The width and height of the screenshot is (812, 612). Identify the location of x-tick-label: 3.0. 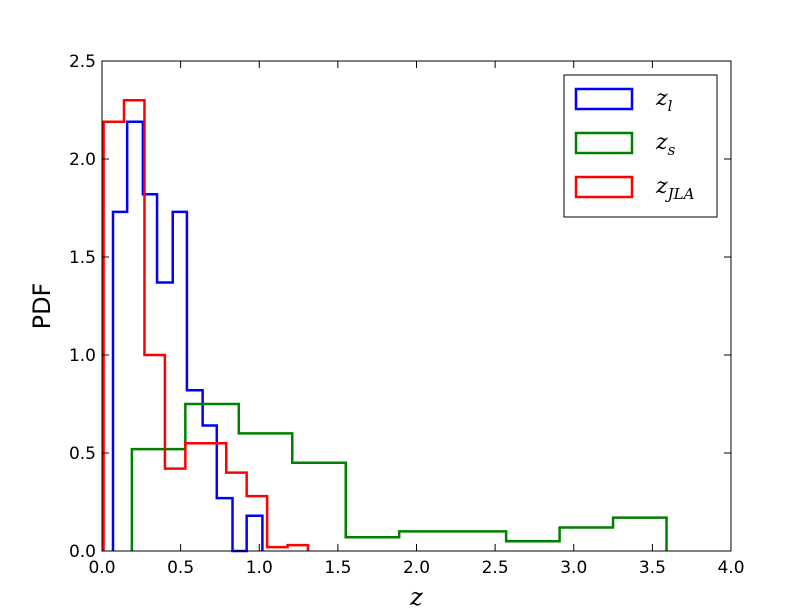
(573, 568).